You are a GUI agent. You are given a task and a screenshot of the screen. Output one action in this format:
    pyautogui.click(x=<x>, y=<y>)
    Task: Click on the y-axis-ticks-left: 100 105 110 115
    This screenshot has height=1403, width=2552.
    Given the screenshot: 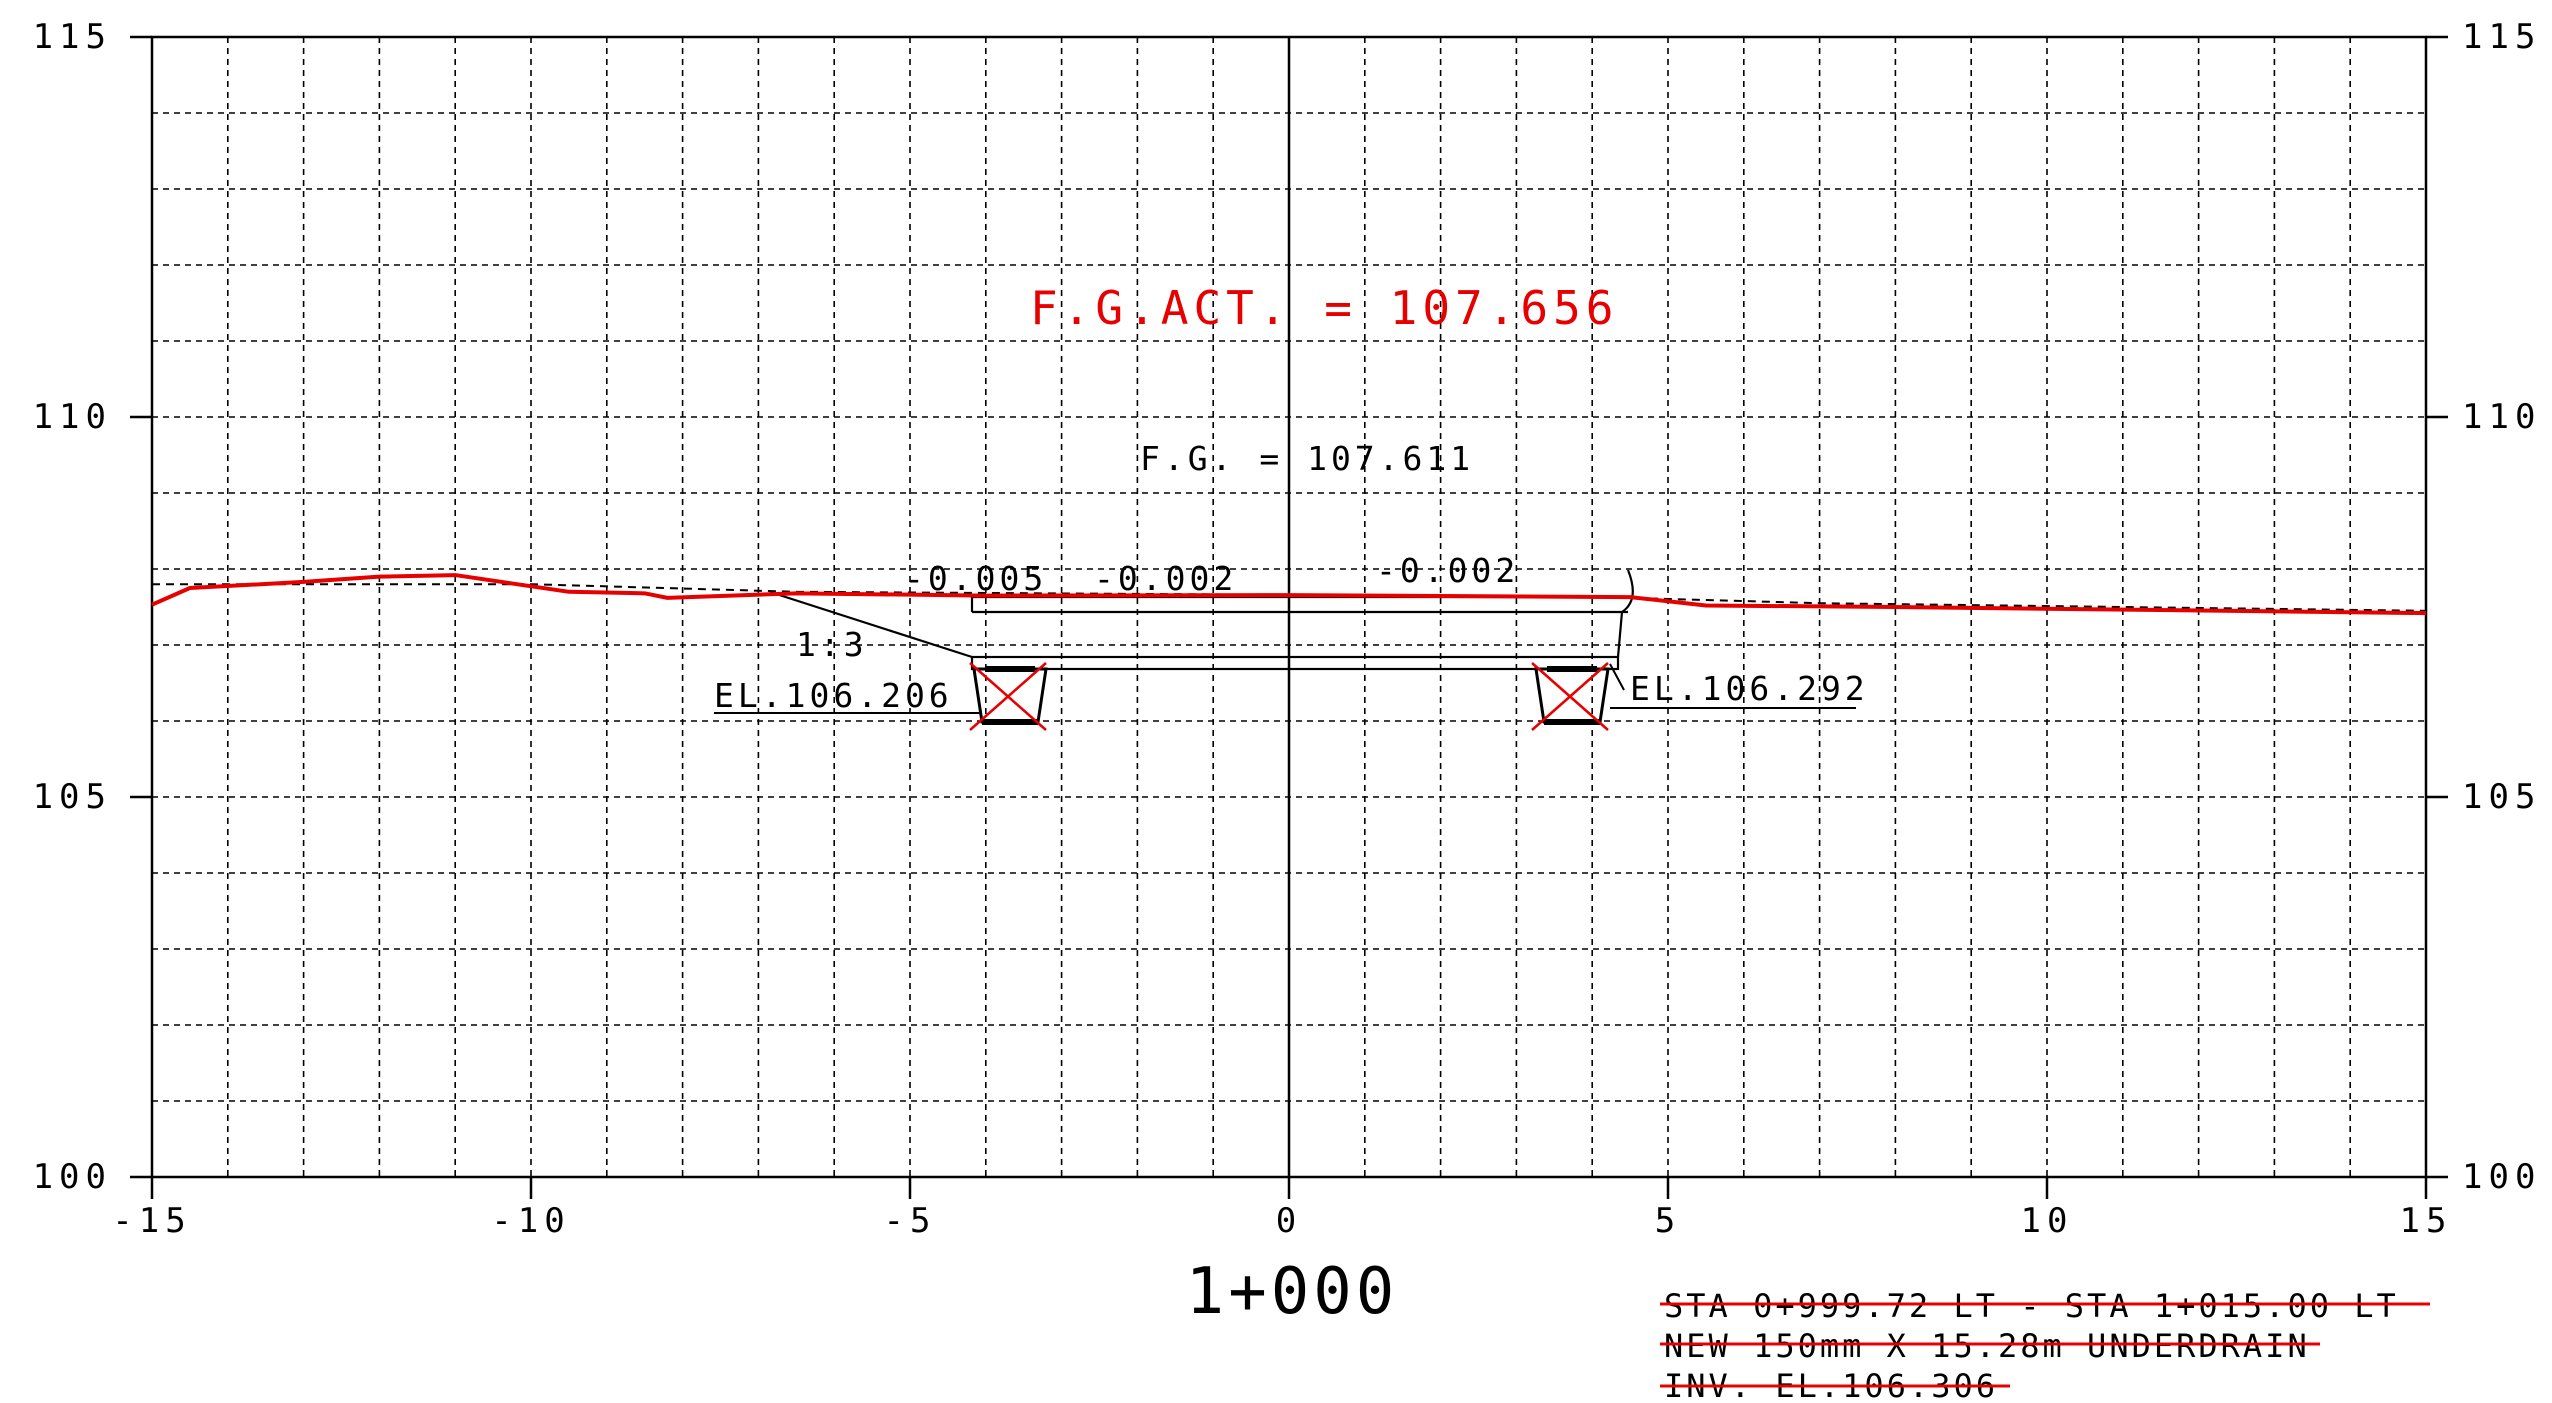 What is the action you would take?
    pyautogui.click(x=72, y=607)
    